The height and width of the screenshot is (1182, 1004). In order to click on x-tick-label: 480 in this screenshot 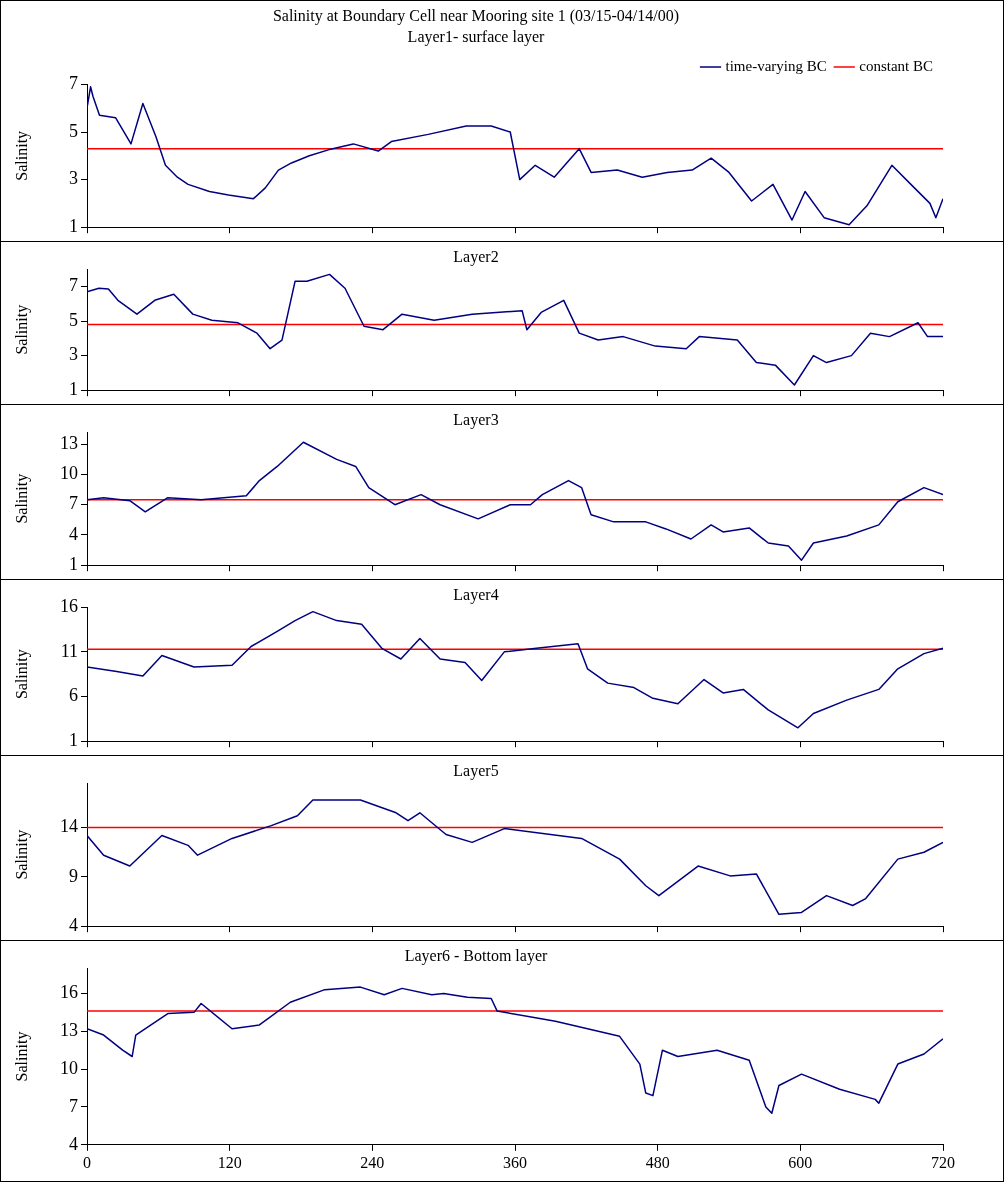, I will do `click(657, 1162)`.